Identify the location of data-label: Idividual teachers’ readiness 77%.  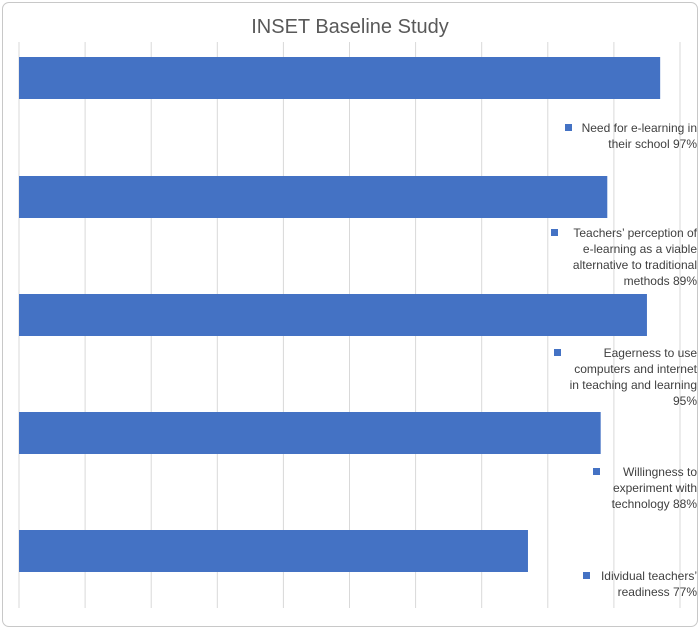
(648, 584).